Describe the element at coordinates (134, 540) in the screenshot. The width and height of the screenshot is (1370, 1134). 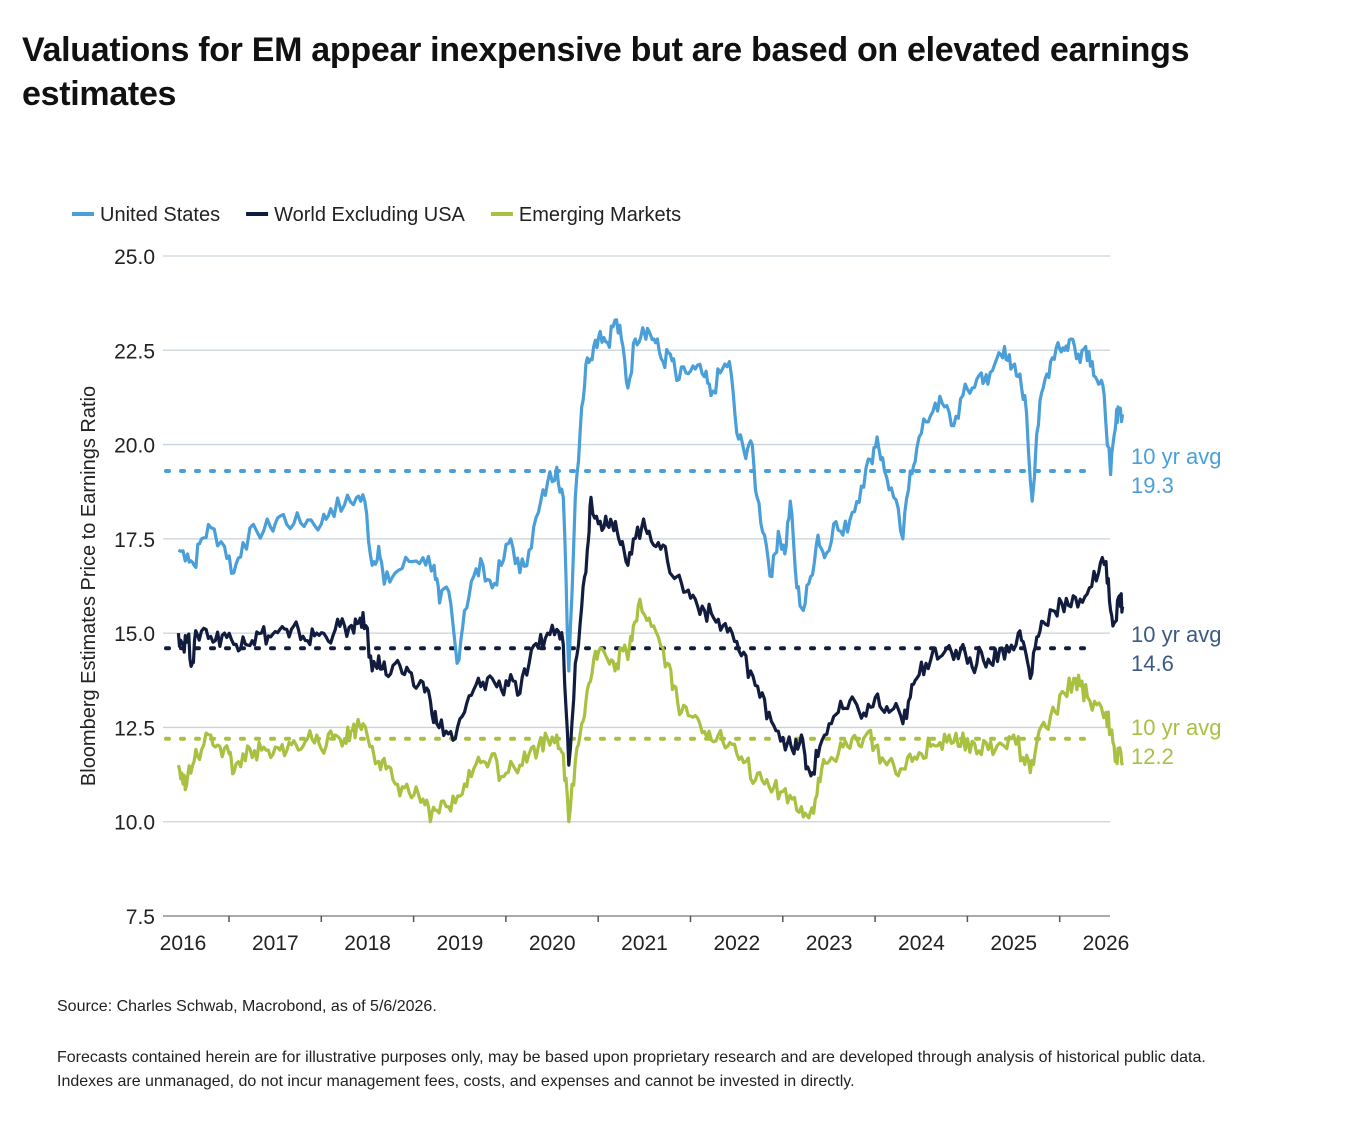
I see `y-tick-label: 17.5` at that location.